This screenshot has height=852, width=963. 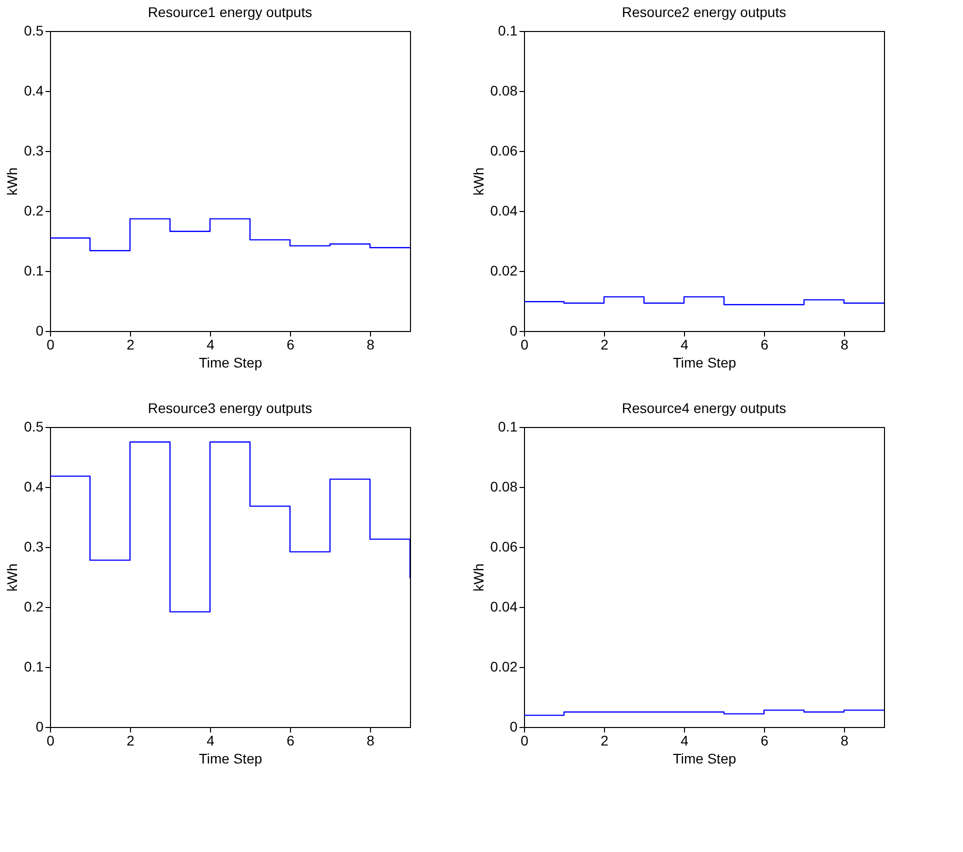 I want to click on chart-title: Resource4 energy outputs, so click(x=704, y=408).